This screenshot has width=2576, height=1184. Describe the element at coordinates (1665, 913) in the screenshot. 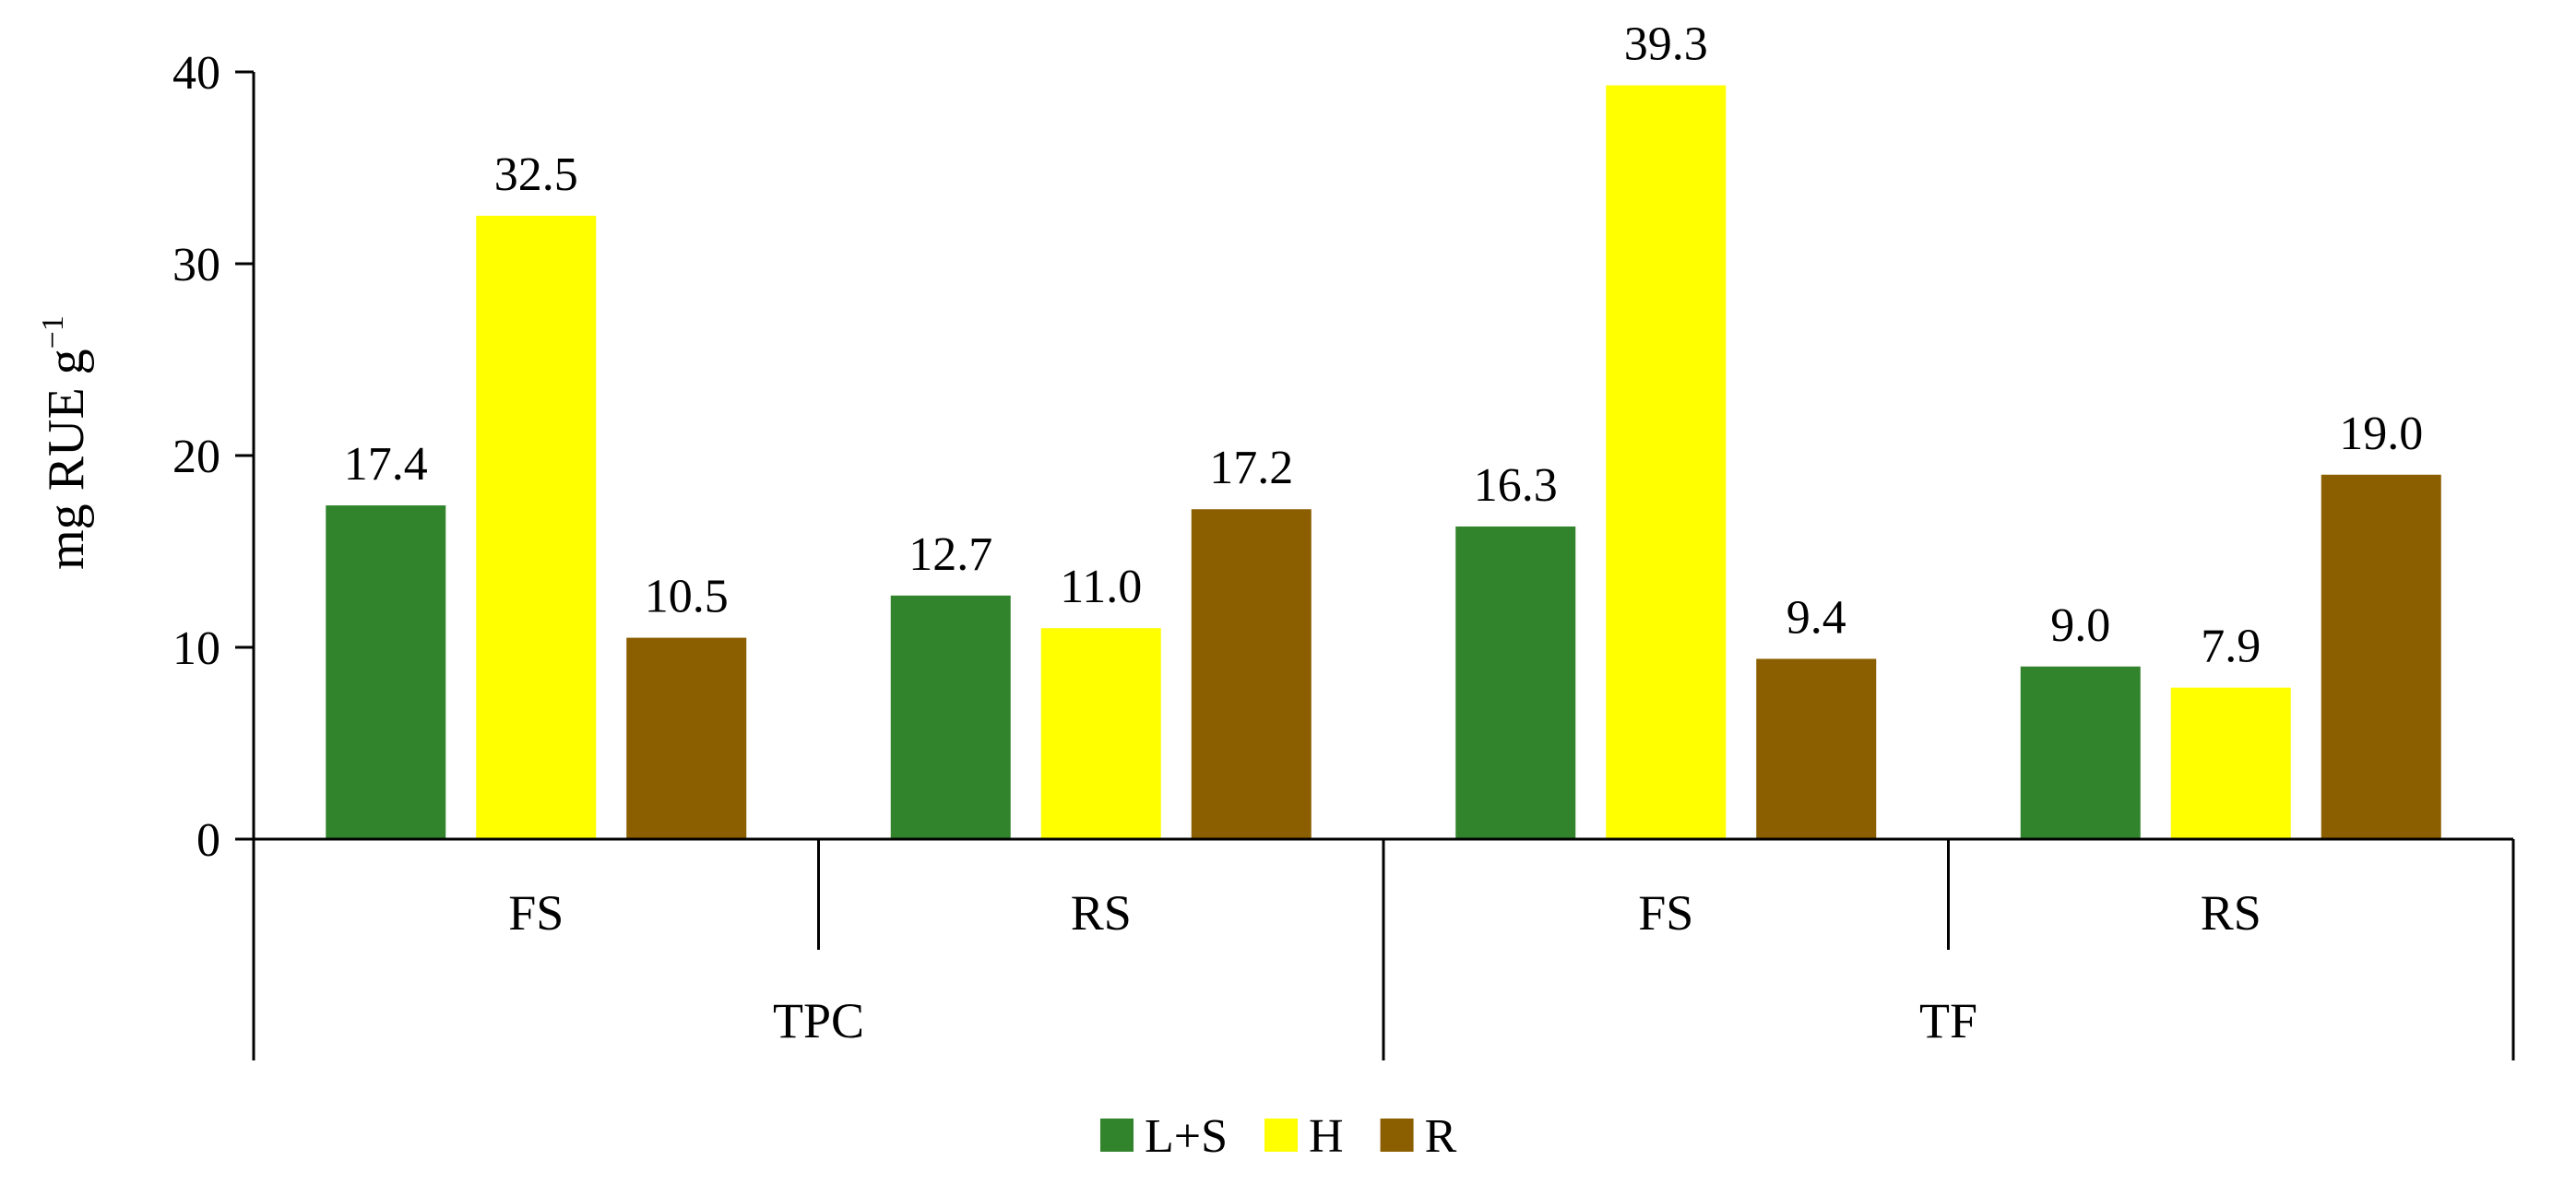

I see `subgroup-label-fs-2: FS` at that location.